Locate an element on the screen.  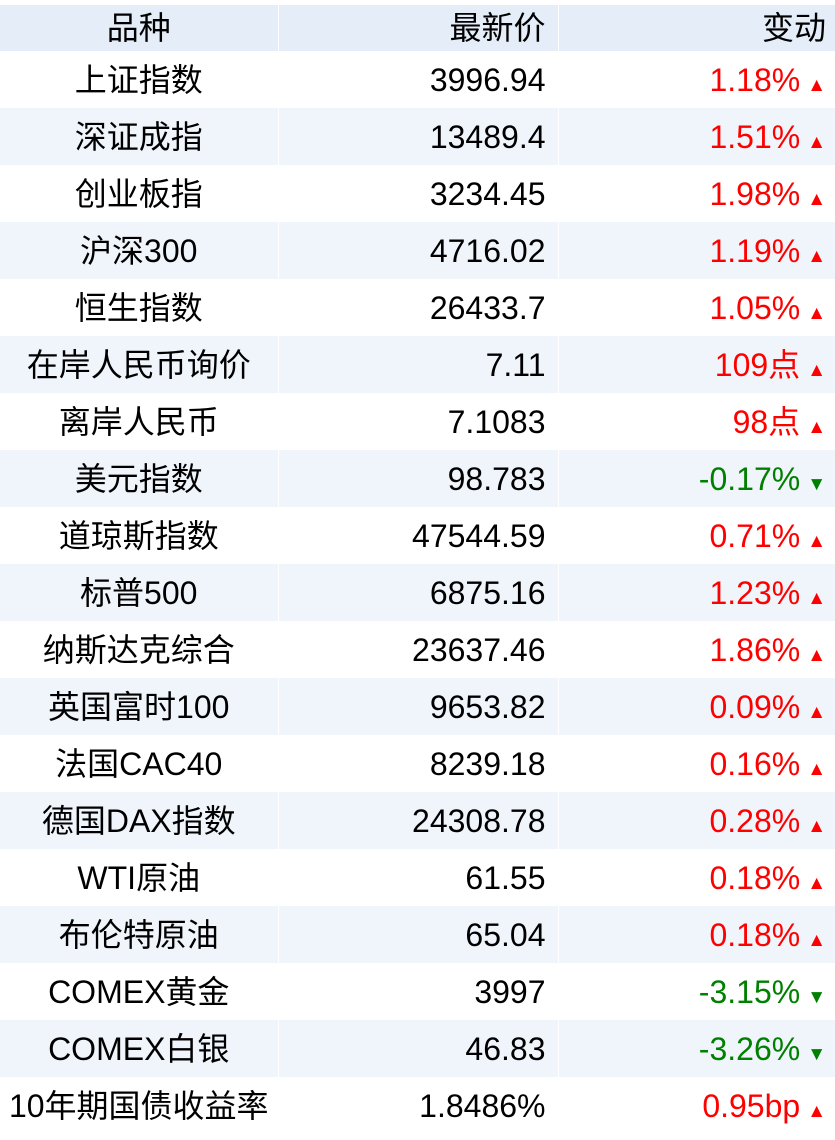
instrument-name: 法国CAC40 is located at coordinates (139, 763).